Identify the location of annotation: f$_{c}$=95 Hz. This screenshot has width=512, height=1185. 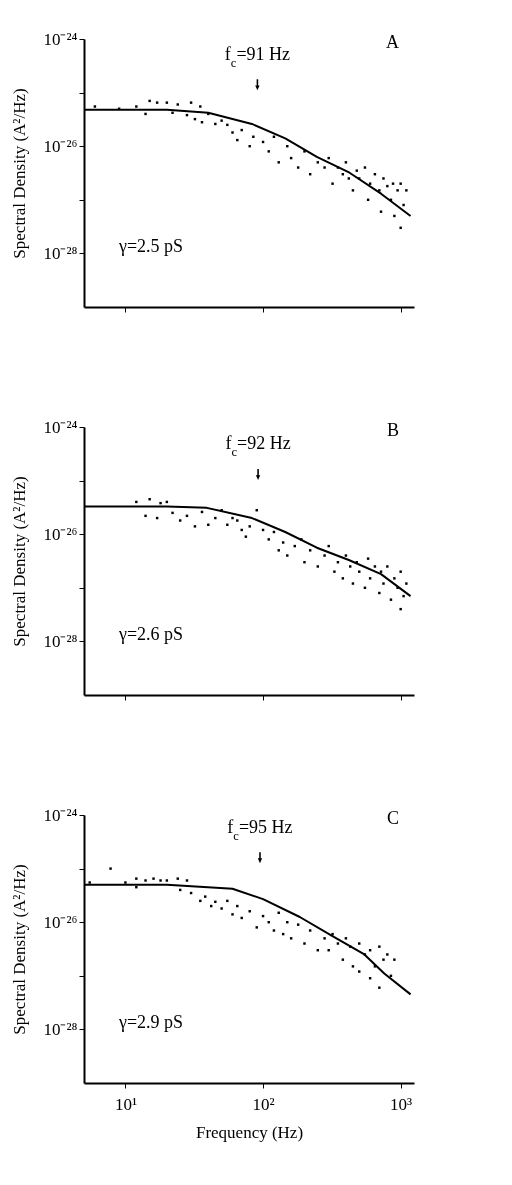
(260, 829).